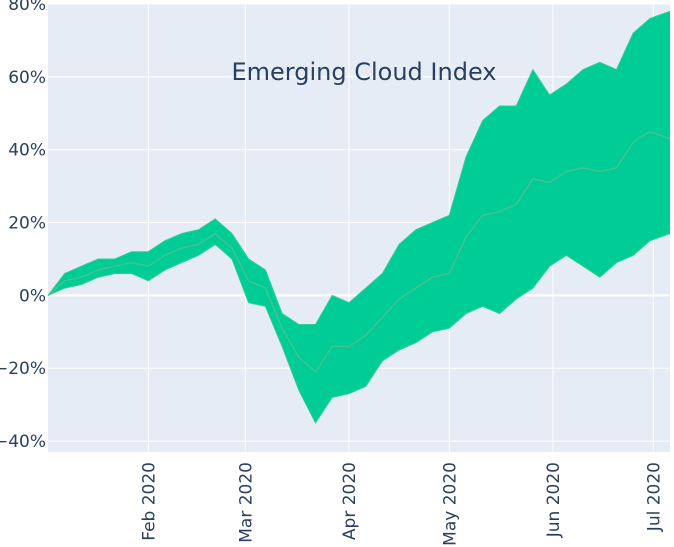  Describe the element at coordinates (23, 369) in the screenshot. I see `y-tick-label: −20%` at that location.